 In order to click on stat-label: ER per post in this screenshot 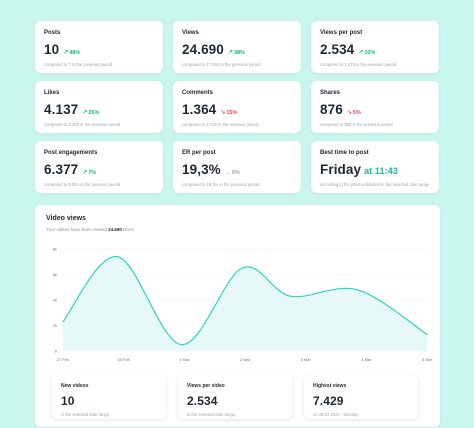, I will do `click(199, 153)`.